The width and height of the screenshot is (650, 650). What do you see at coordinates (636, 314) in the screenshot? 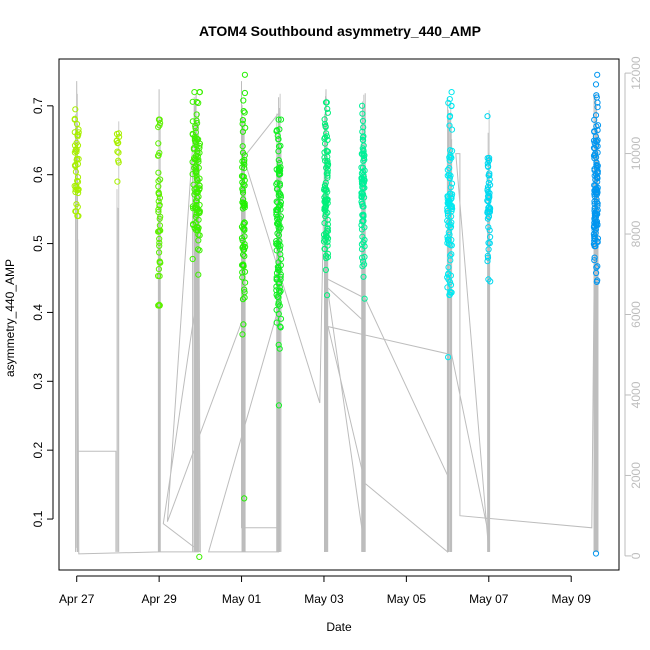
I see `y2-tick-label: 6000` at bounding box center [636, 314].